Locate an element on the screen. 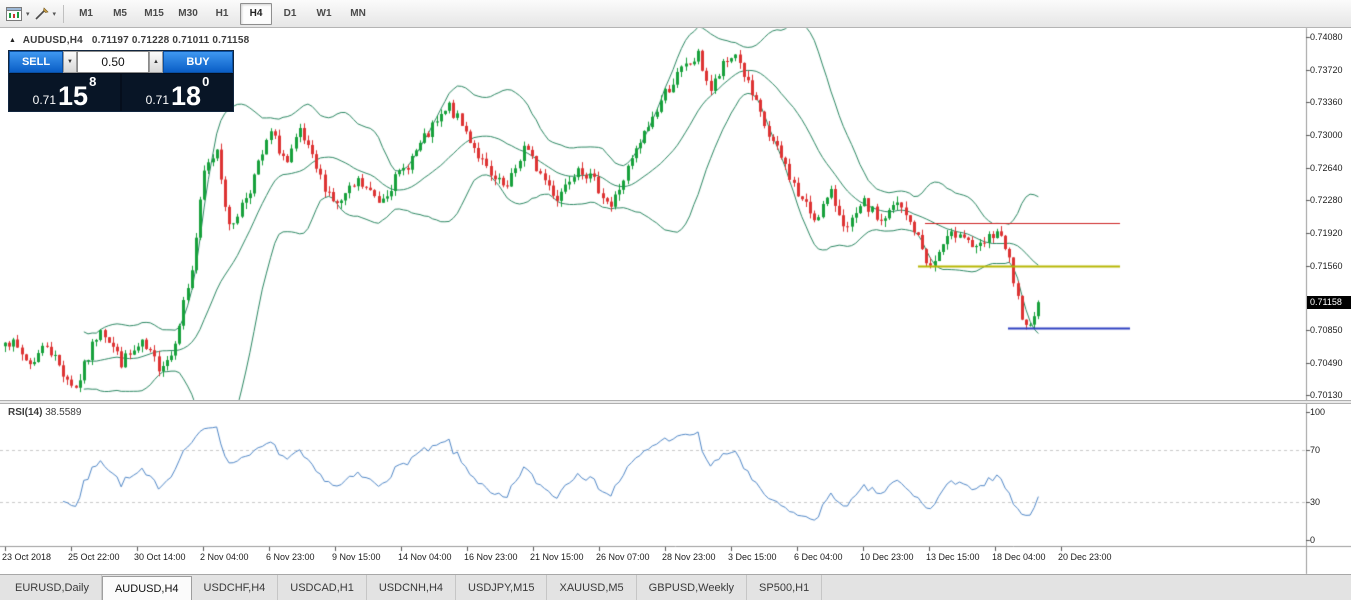  buy-price-display: 0.71 18 0 is located at coordinates (177, 92).